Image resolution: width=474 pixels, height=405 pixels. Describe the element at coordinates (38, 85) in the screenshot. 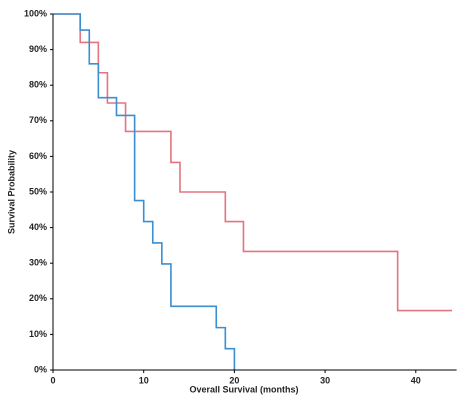

I see `y-tick-label: 80%` at that location.